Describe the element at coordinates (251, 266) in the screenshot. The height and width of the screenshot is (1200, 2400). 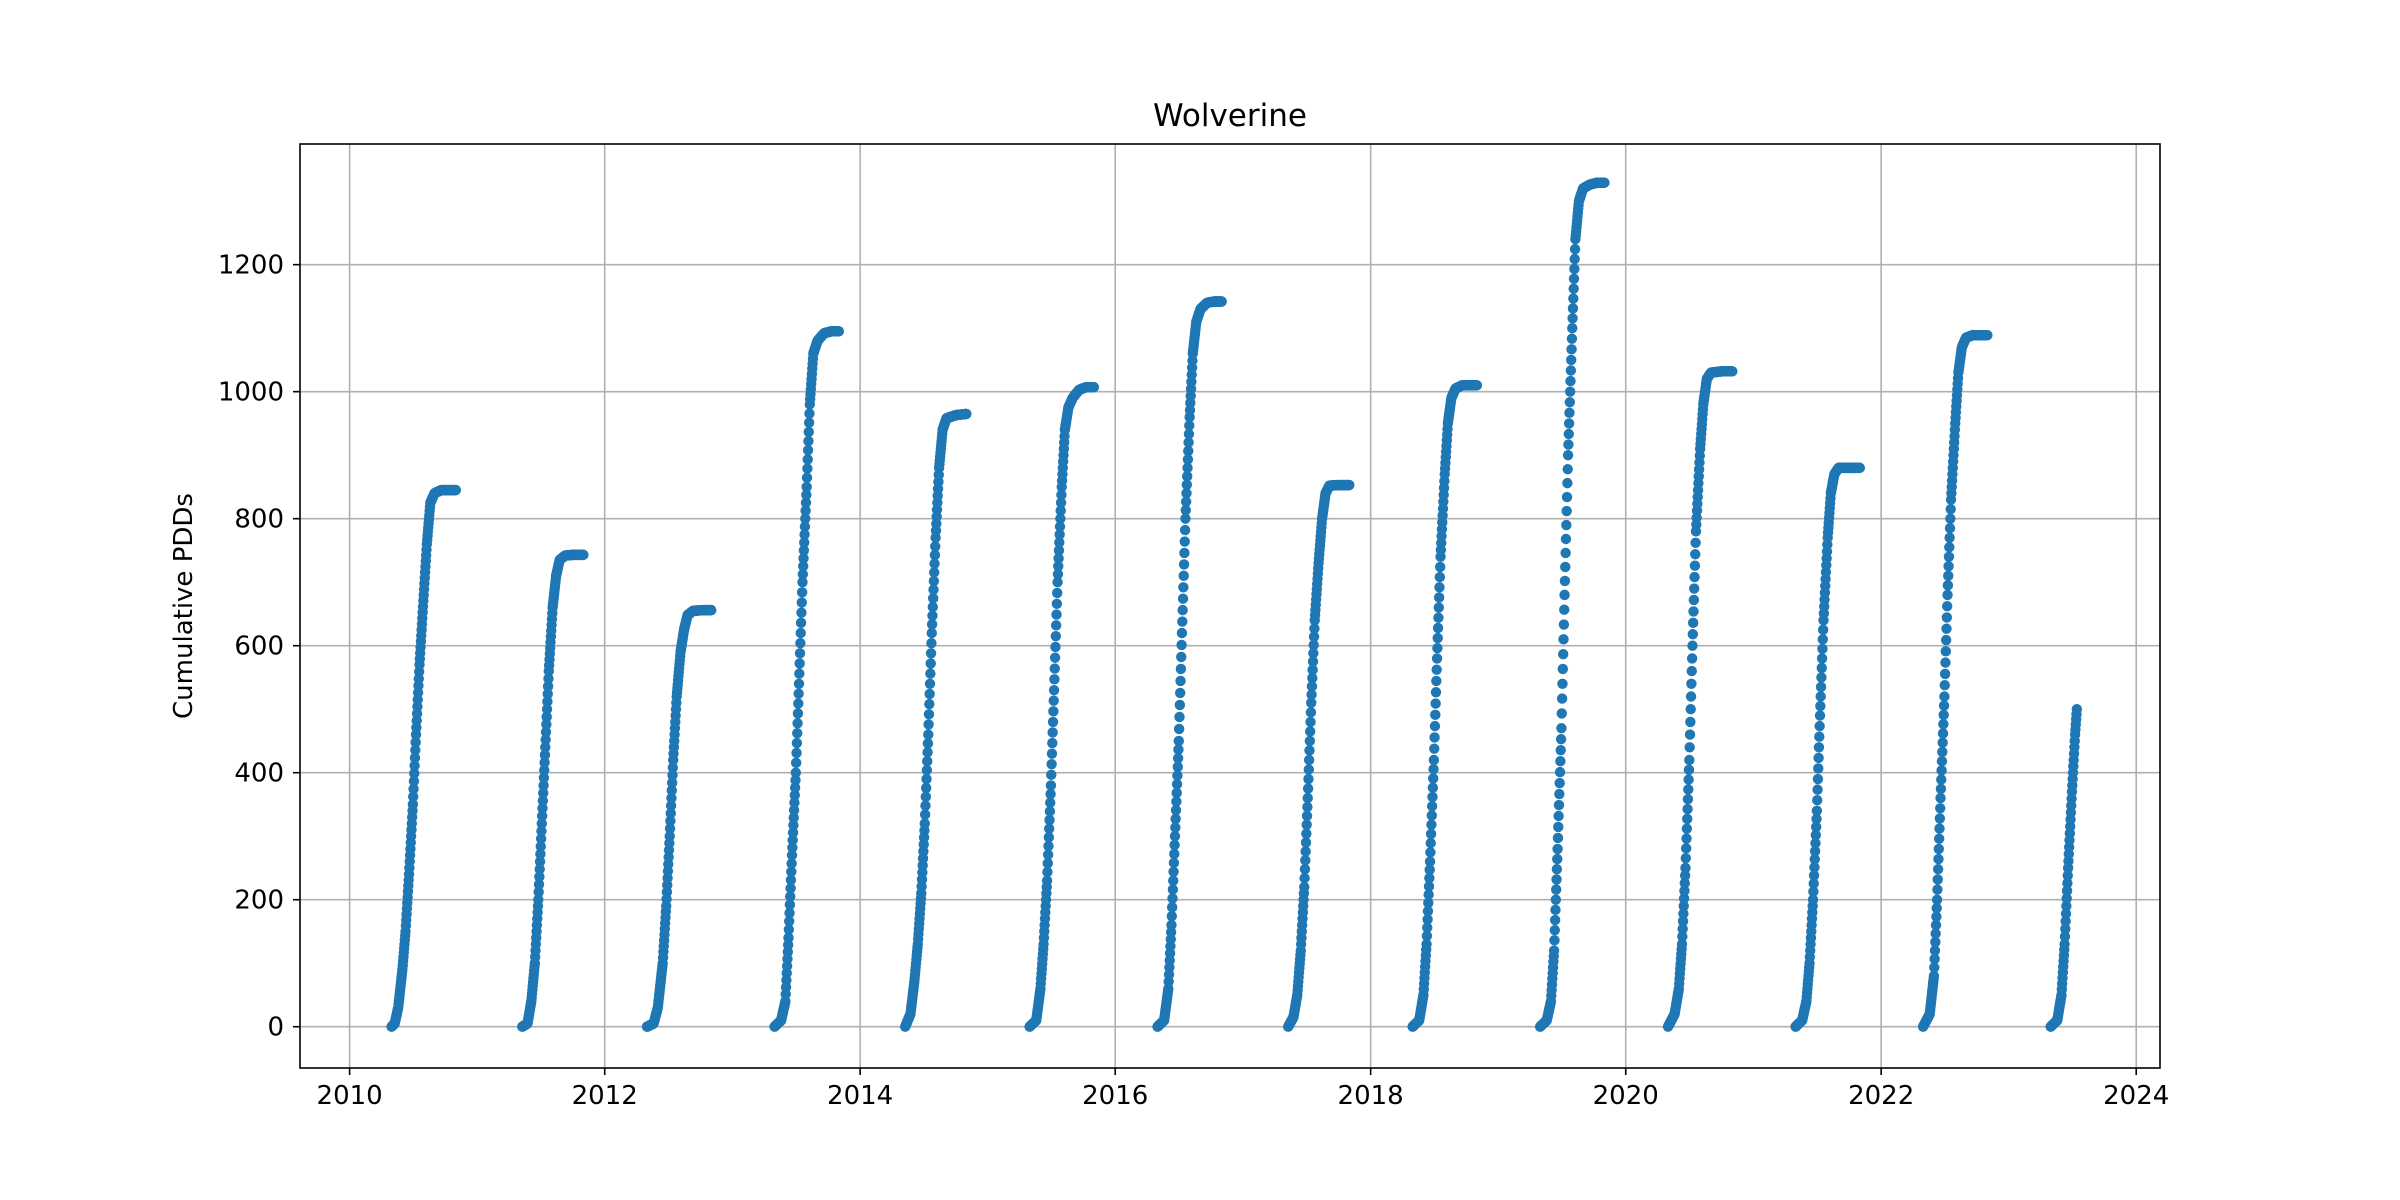
I see `y-tick-label: 1200` at that location.